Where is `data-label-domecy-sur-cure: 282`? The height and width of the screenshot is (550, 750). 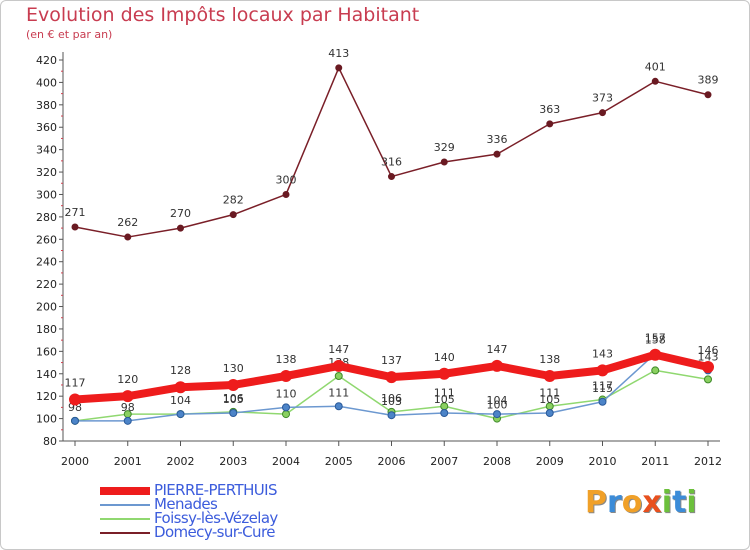
data-label-domecy-sur-cure: 282 is located at coordinates (233, 200).